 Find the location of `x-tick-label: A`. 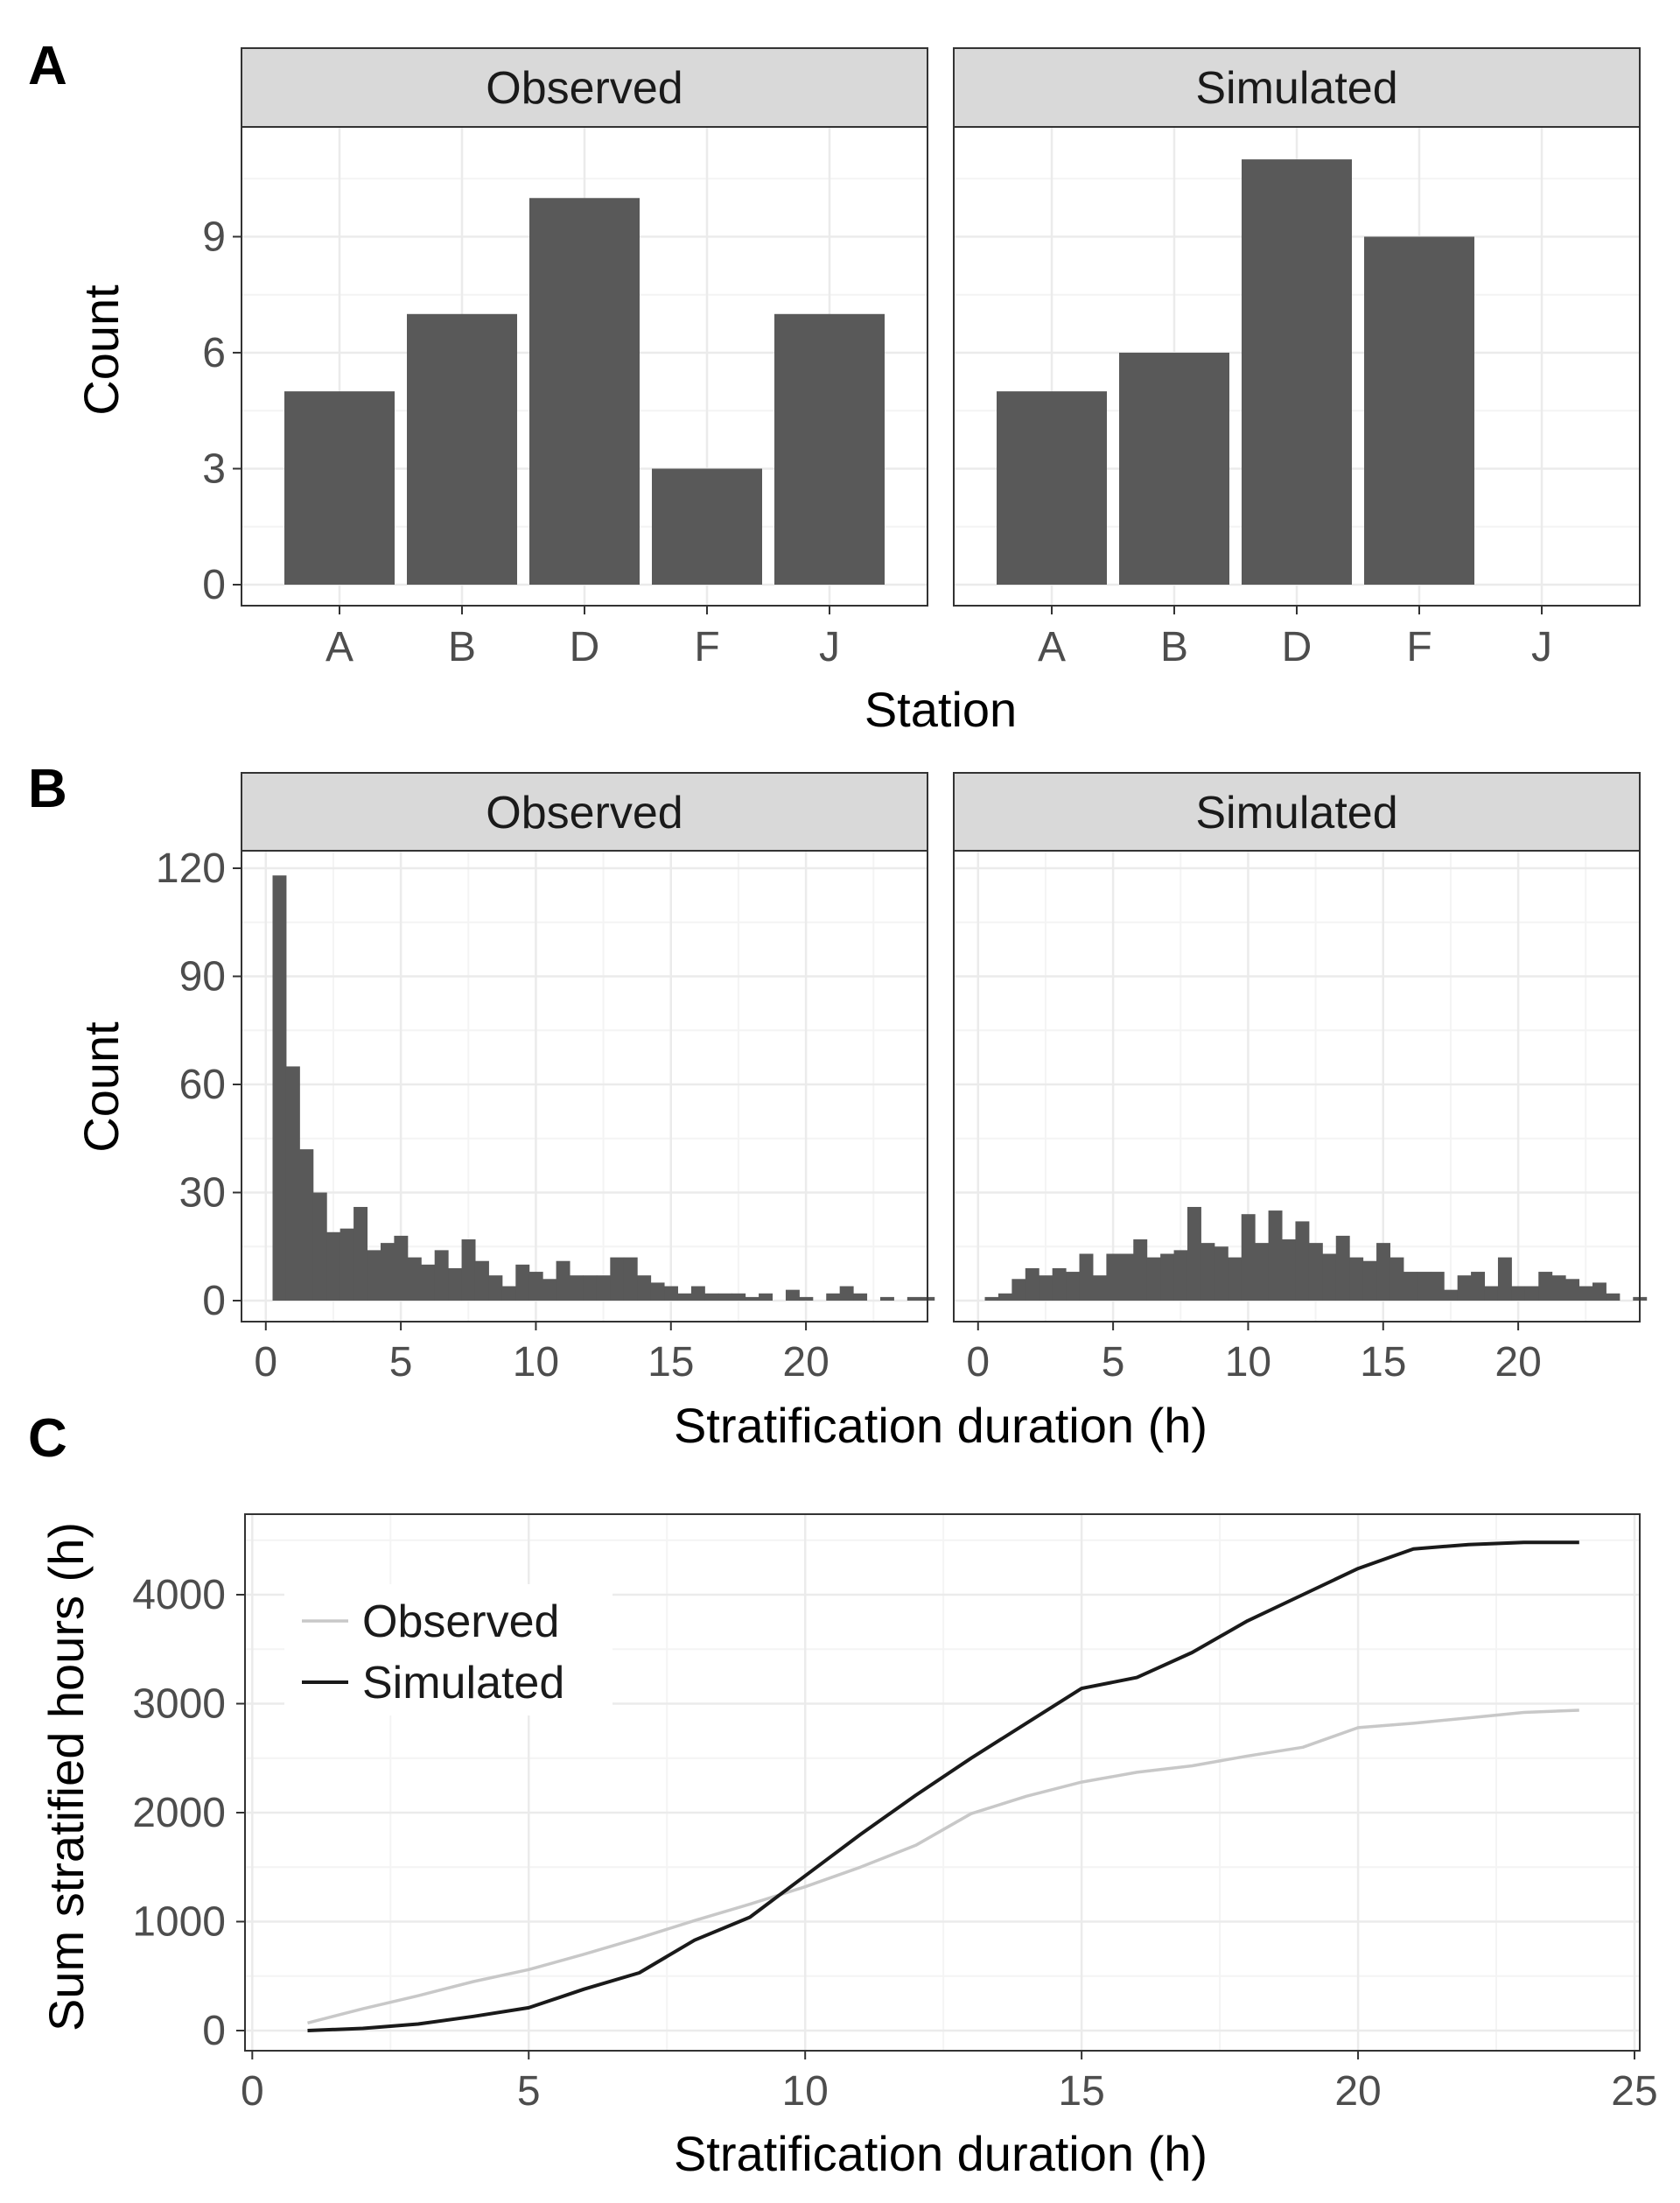

x-tick-label: A is located at coordinates (340, 647).